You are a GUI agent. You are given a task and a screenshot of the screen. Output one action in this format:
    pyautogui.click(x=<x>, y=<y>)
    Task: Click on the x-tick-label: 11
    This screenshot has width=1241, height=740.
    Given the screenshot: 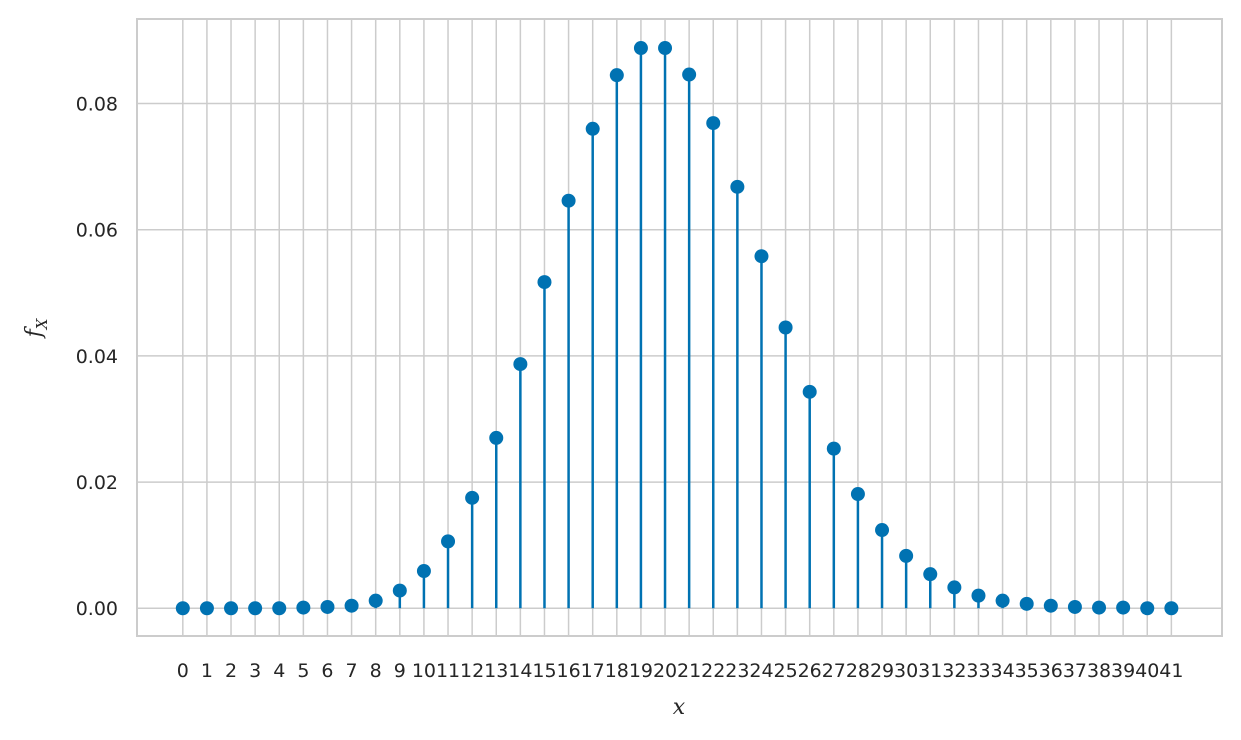 What is the action you would take?
    pyautogui.click(x=448, y=671)
    